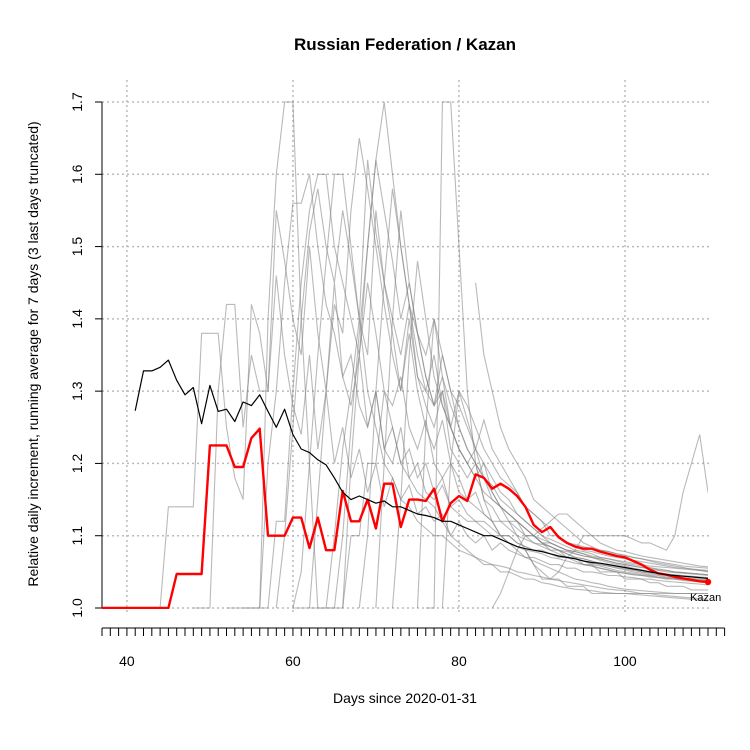  I want to click on x-axis-label: Days since 2020-01-31, so click(405, 698).